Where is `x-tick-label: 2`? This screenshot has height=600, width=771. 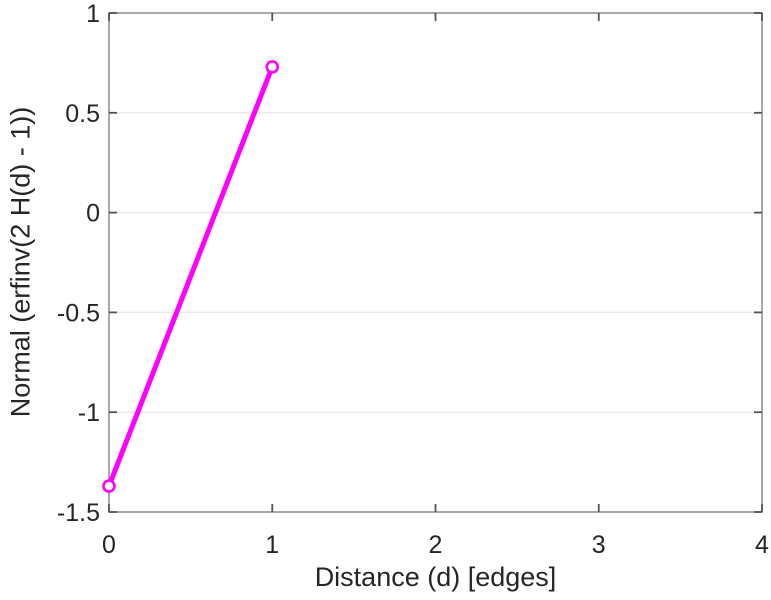
x-tick-label: 2 is located at coordinates (436, 545).